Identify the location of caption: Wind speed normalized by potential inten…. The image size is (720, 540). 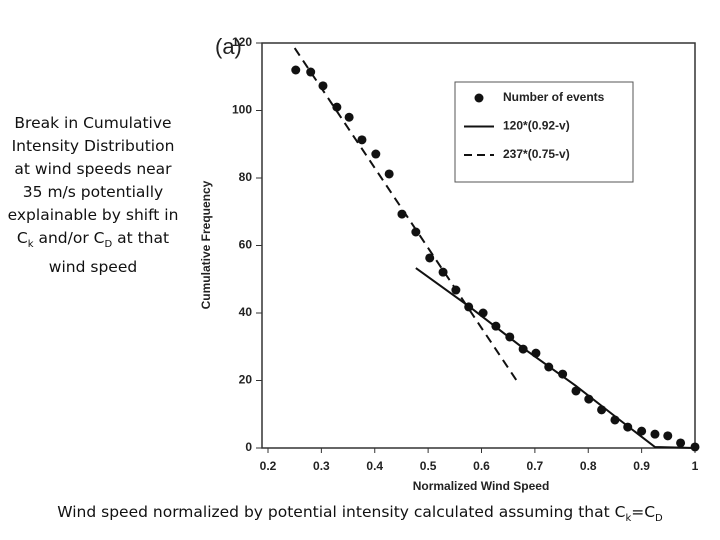
(360, 513).